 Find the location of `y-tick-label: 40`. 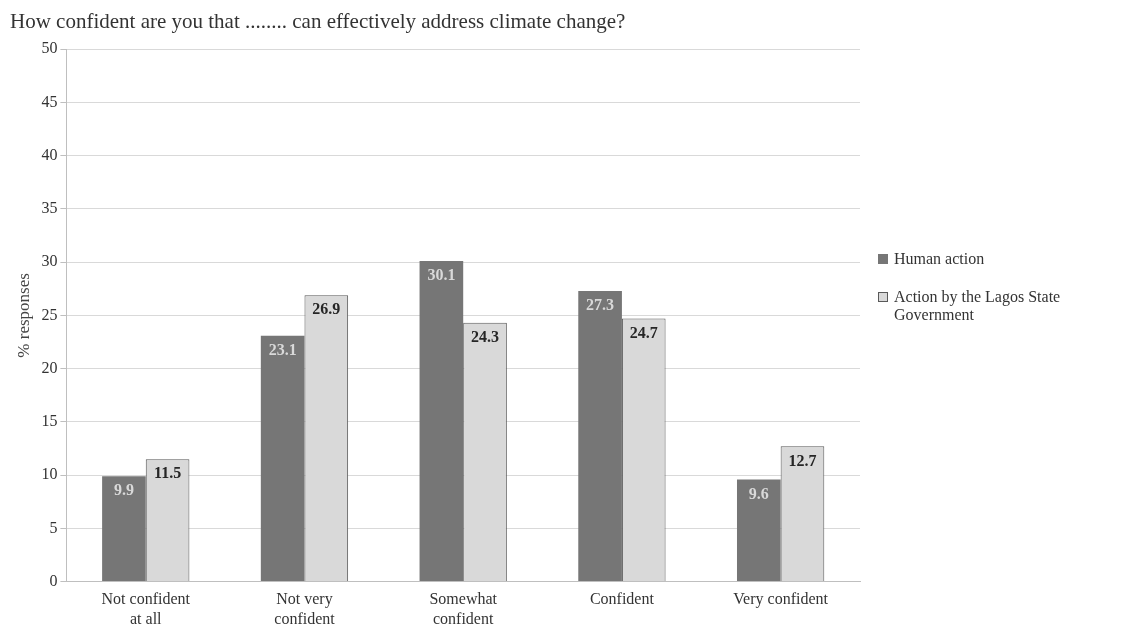

y-tick-label: 40 is located at coordinates (49, 154).